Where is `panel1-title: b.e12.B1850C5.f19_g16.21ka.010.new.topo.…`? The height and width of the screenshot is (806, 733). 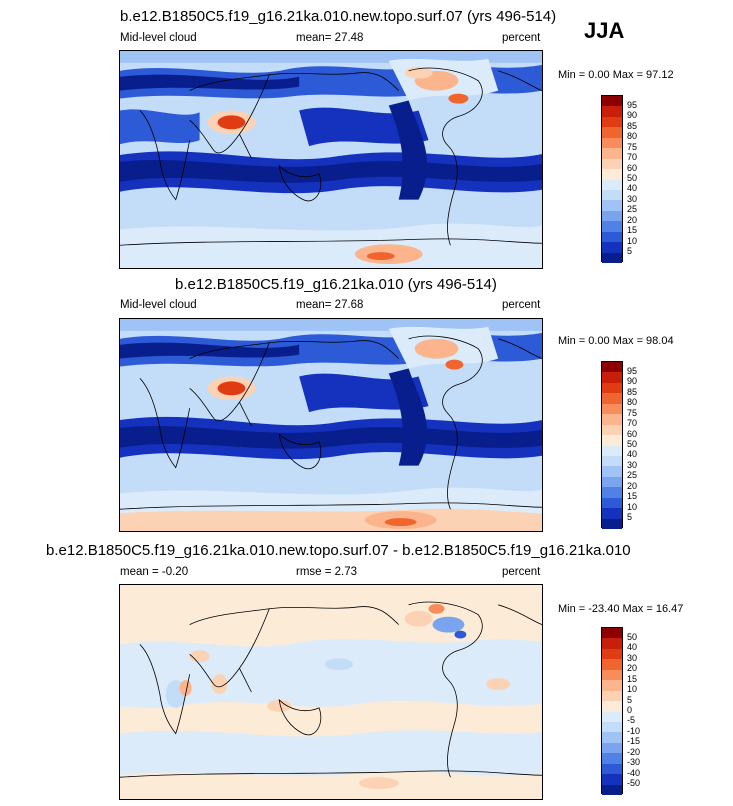
panel1-title: b.e12.B1850C5.f19_g16.21ka.010.new.topo.… is located at coordinates (338, 16).